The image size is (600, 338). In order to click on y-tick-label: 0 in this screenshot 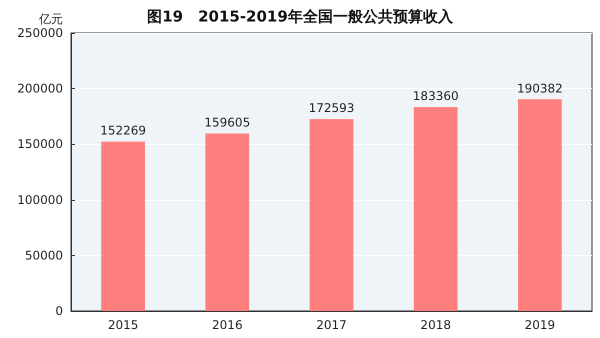, I will do `click(59, 311)`.